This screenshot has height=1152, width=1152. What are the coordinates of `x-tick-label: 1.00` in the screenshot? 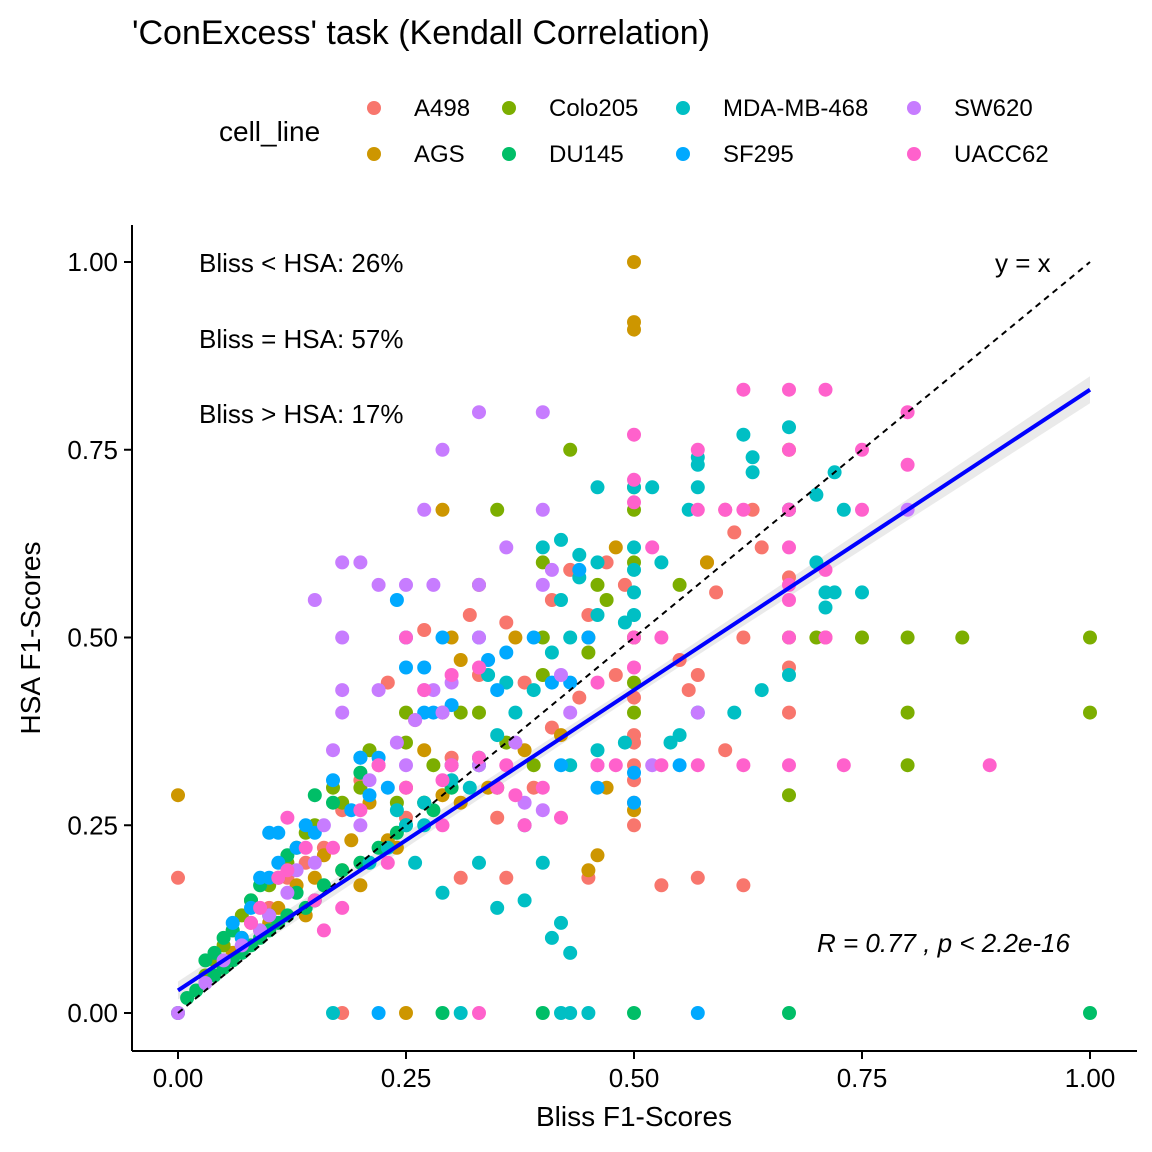 It's located at (1090, 1078).